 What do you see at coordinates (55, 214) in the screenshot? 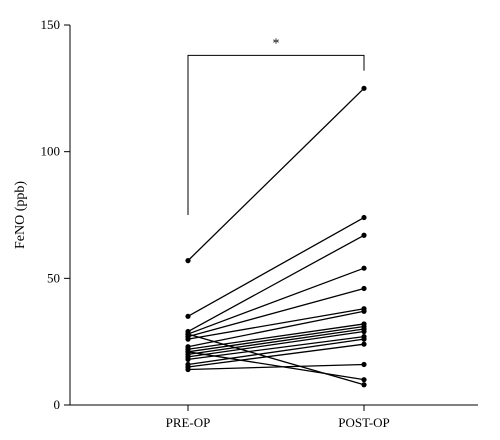
I see `y-ticks: 0 50 100 150` at bounding box center [55, 214].